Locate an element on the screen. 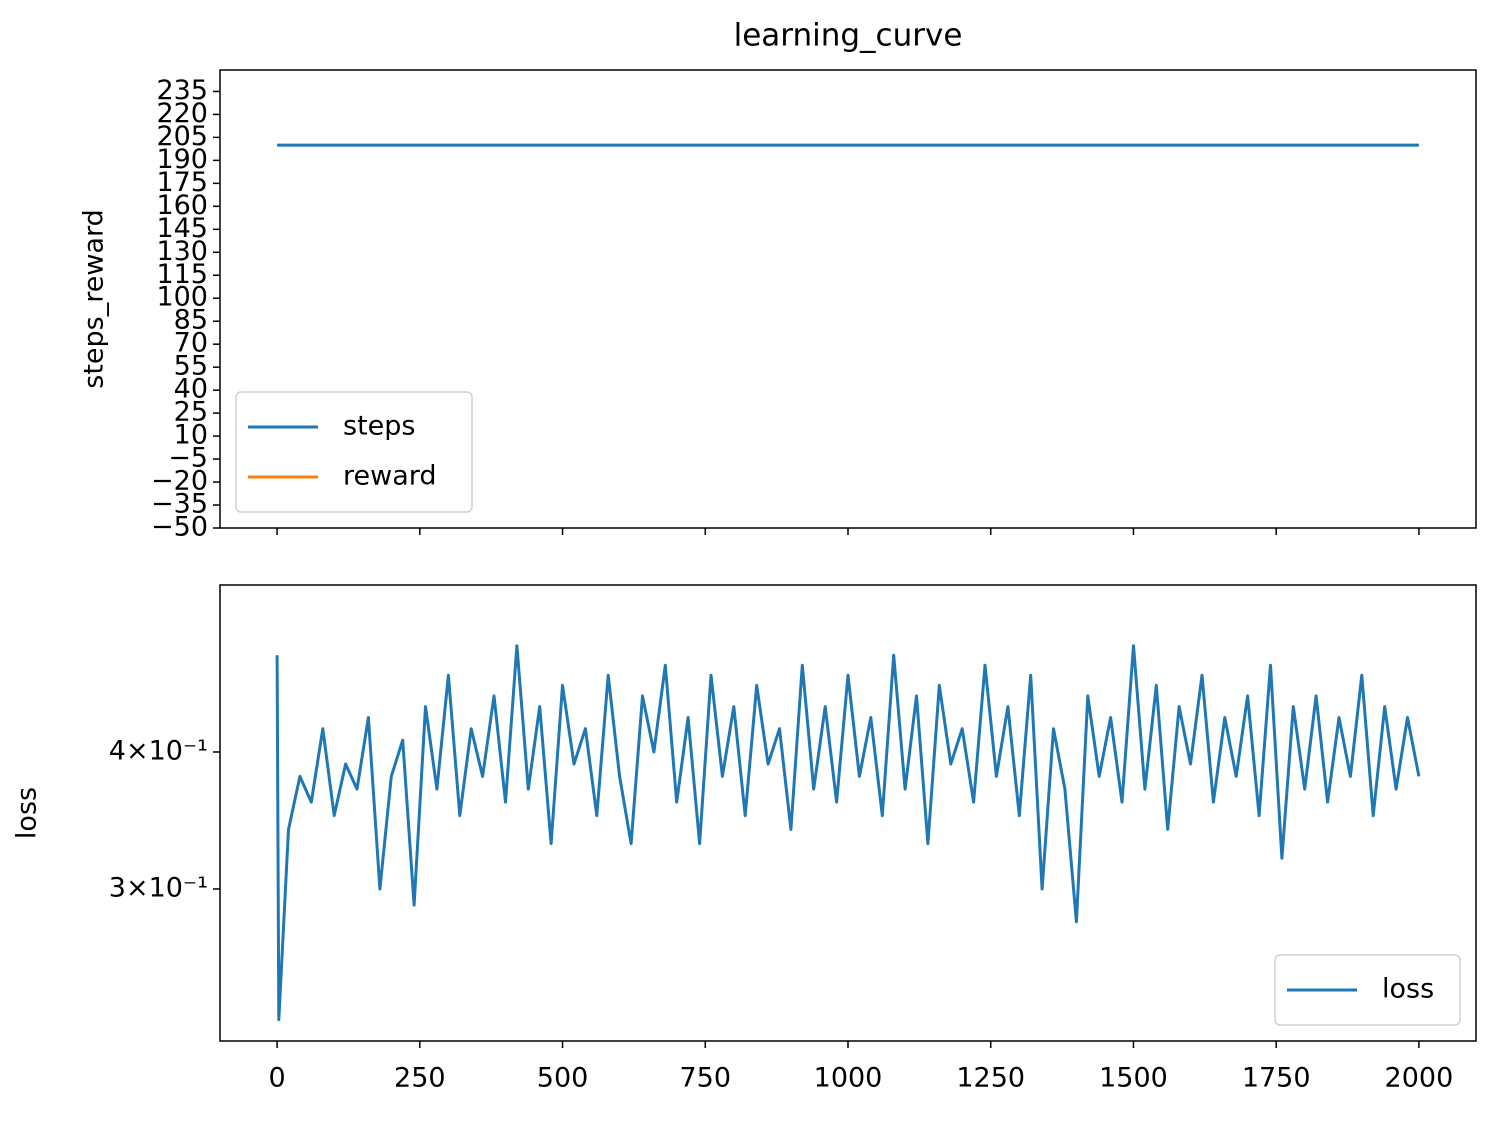 This screenshot has width=1496, height=1122. y-tick-label: 235 is located at coordinates (182, 90).